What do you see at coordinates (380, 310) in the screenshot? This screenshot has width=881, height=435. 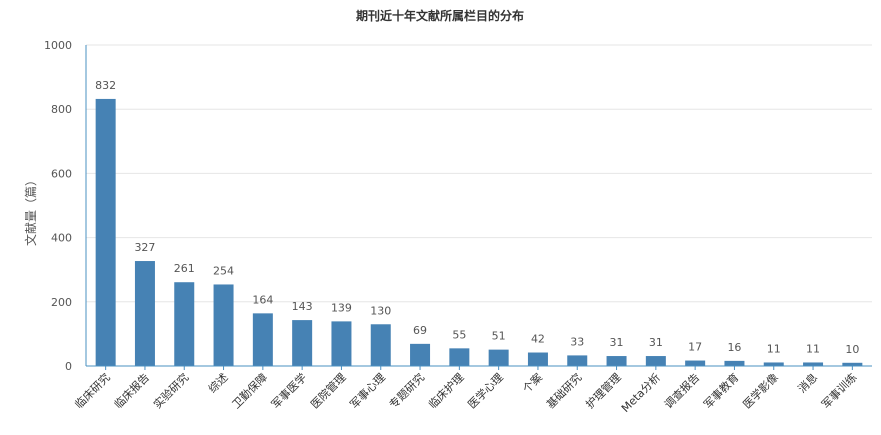 I see `data-label: 130` at bounding box center [380, 310].